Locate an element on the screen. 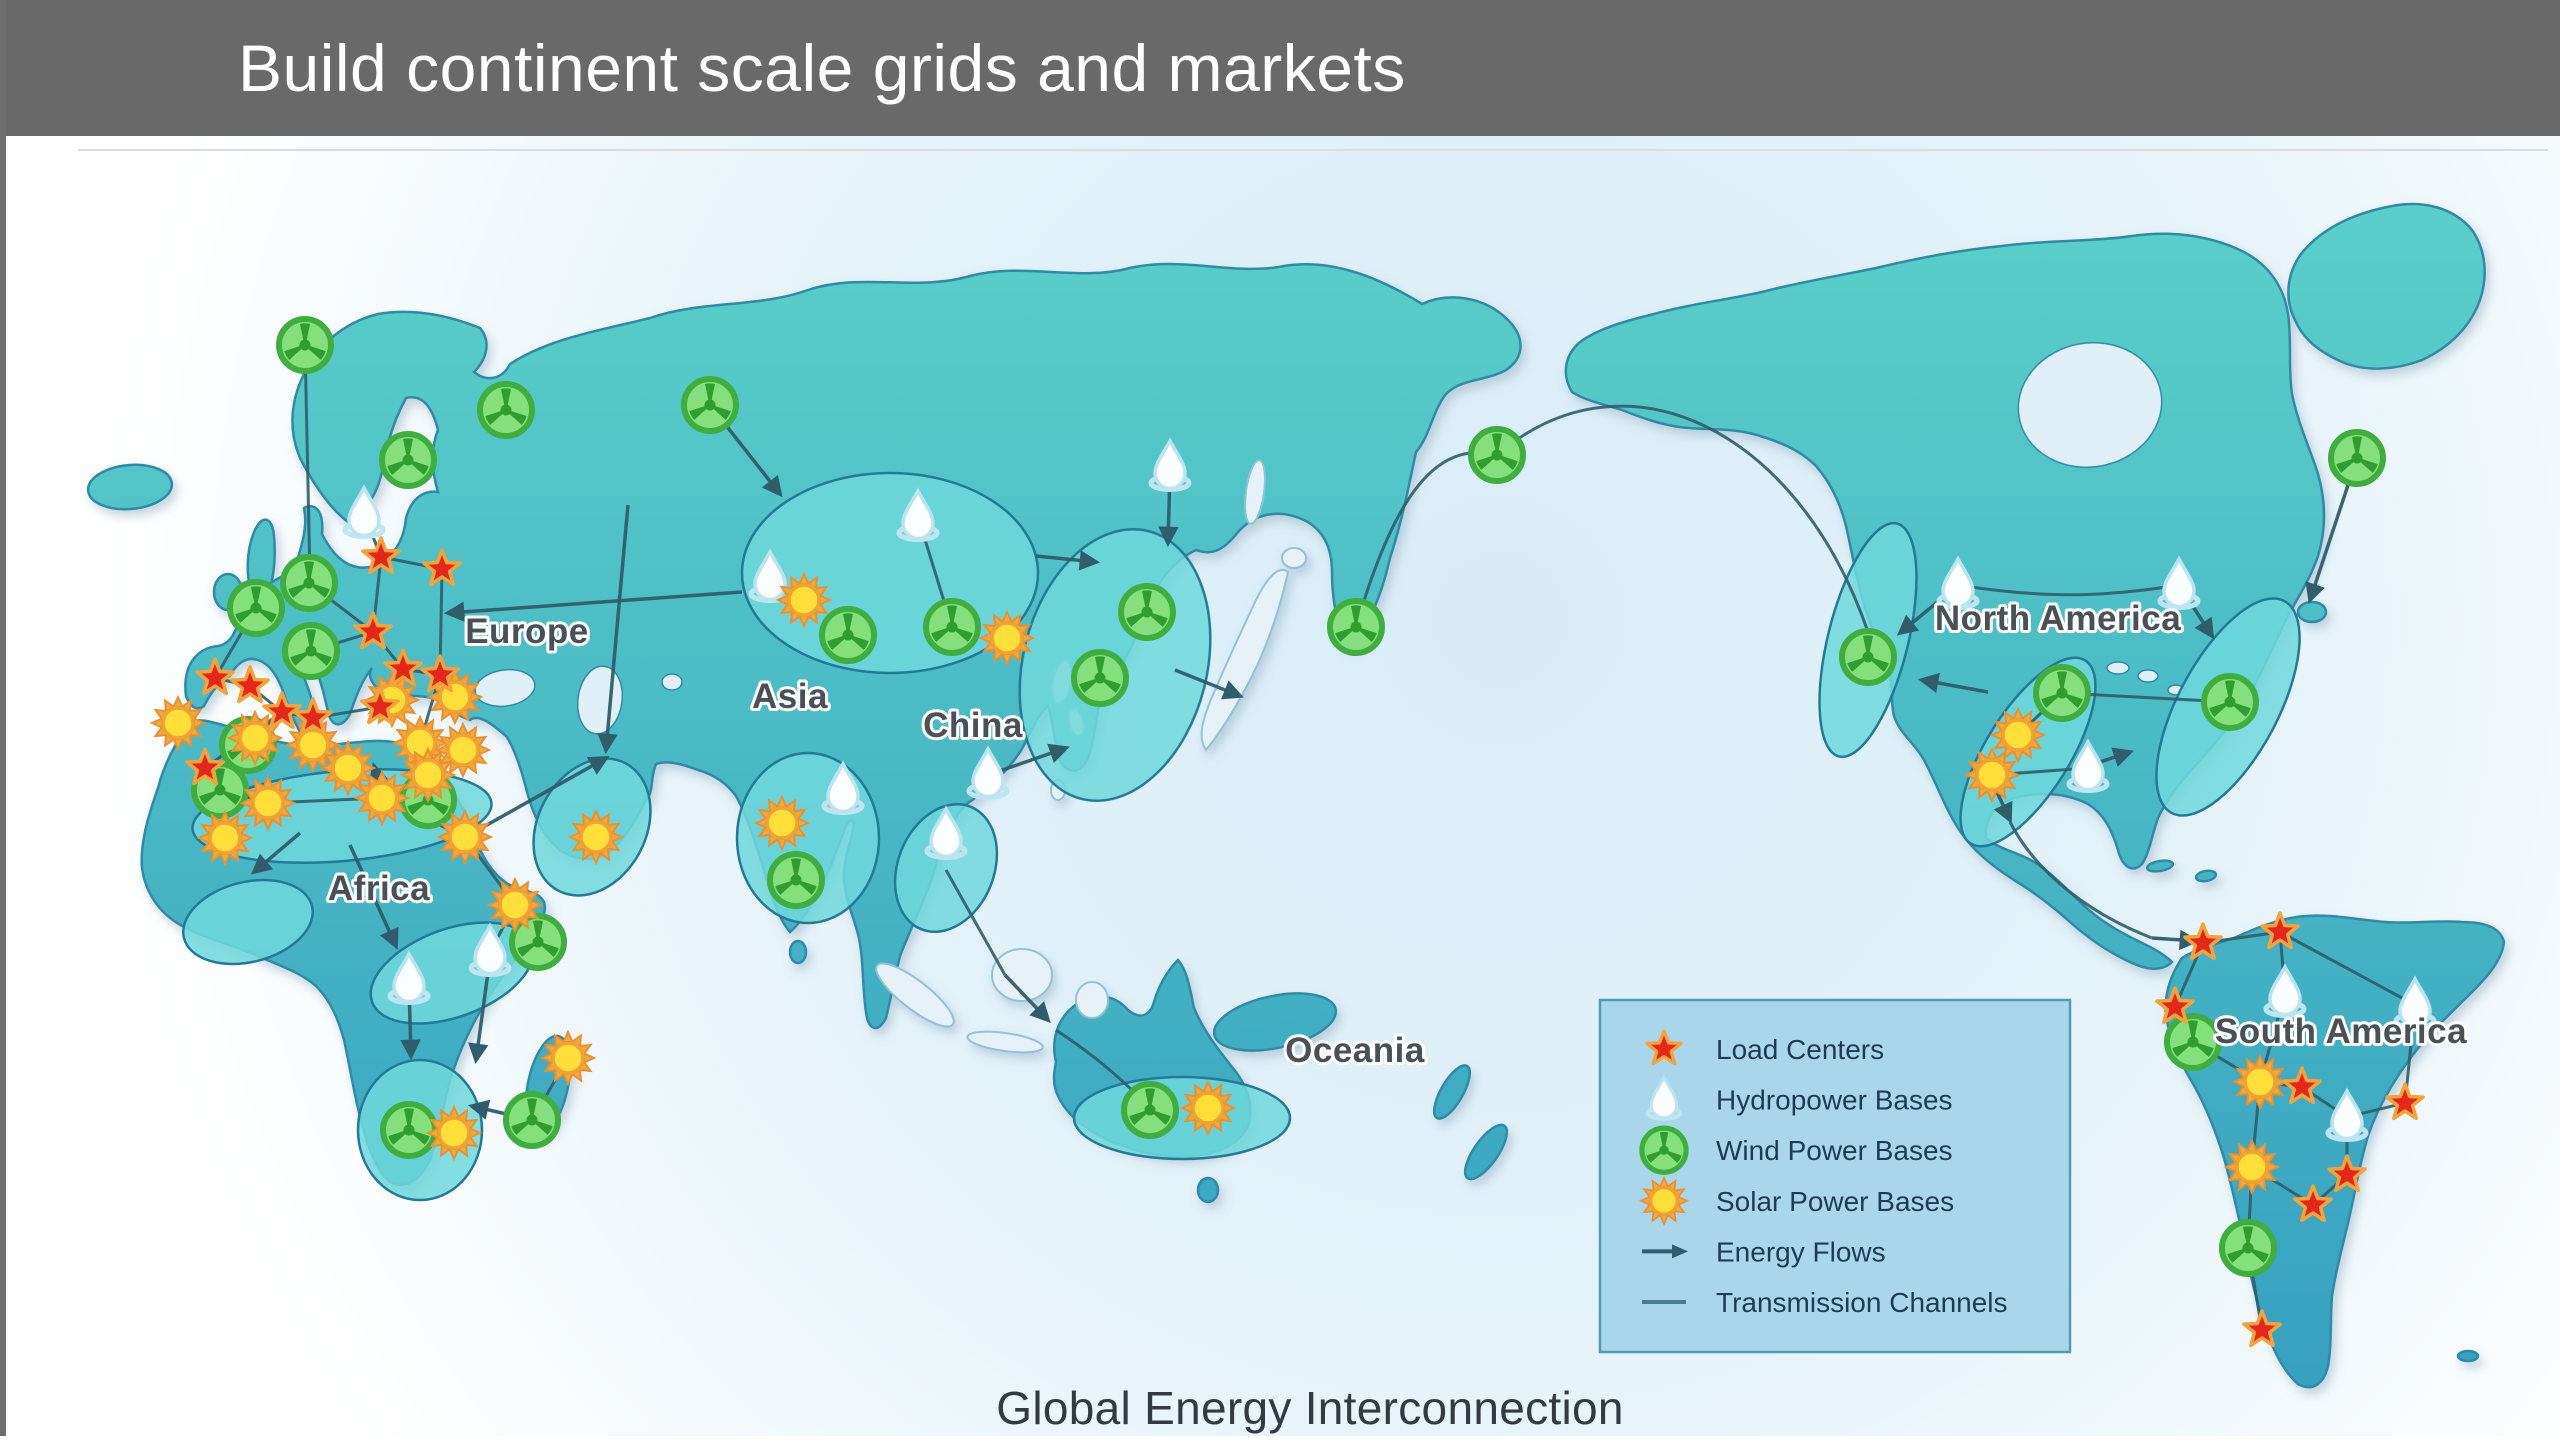 Image resolution: width=2560 pixels, height=1441 pixels. region-label-europe: Europe is located at coordinates (527, 631).